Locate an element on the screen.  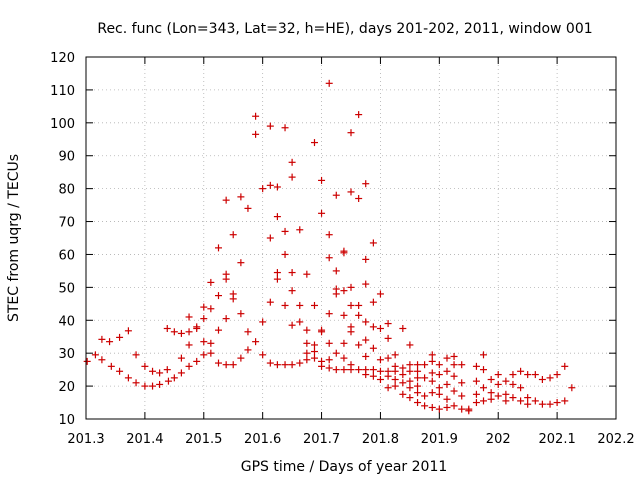
y-tick-label: 80 is located at coordinates (66, 190).